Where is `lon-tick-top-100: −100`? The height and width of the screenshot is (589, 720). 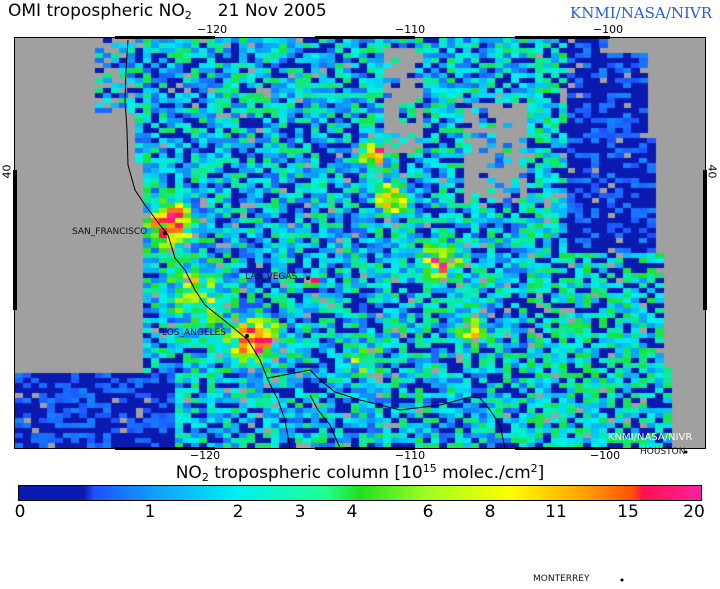 lon-tick-top-100: −100 is located at coordinates (608, 29).